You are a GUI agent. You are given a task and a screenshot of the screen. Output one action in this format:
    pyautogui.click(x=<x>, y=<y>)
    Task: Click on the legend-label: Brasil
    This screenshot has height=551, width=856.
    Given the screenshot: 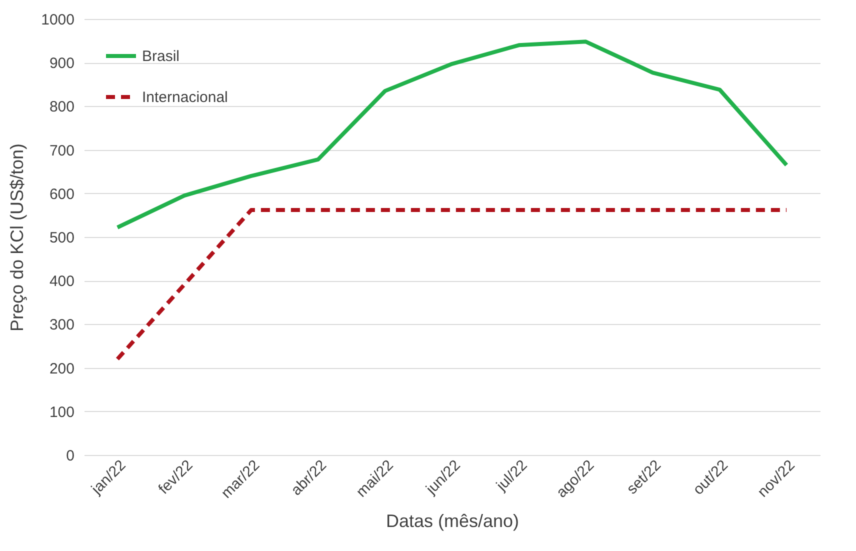 What is the action you would take?
    pyautogui.click(x=161, y=56)
    